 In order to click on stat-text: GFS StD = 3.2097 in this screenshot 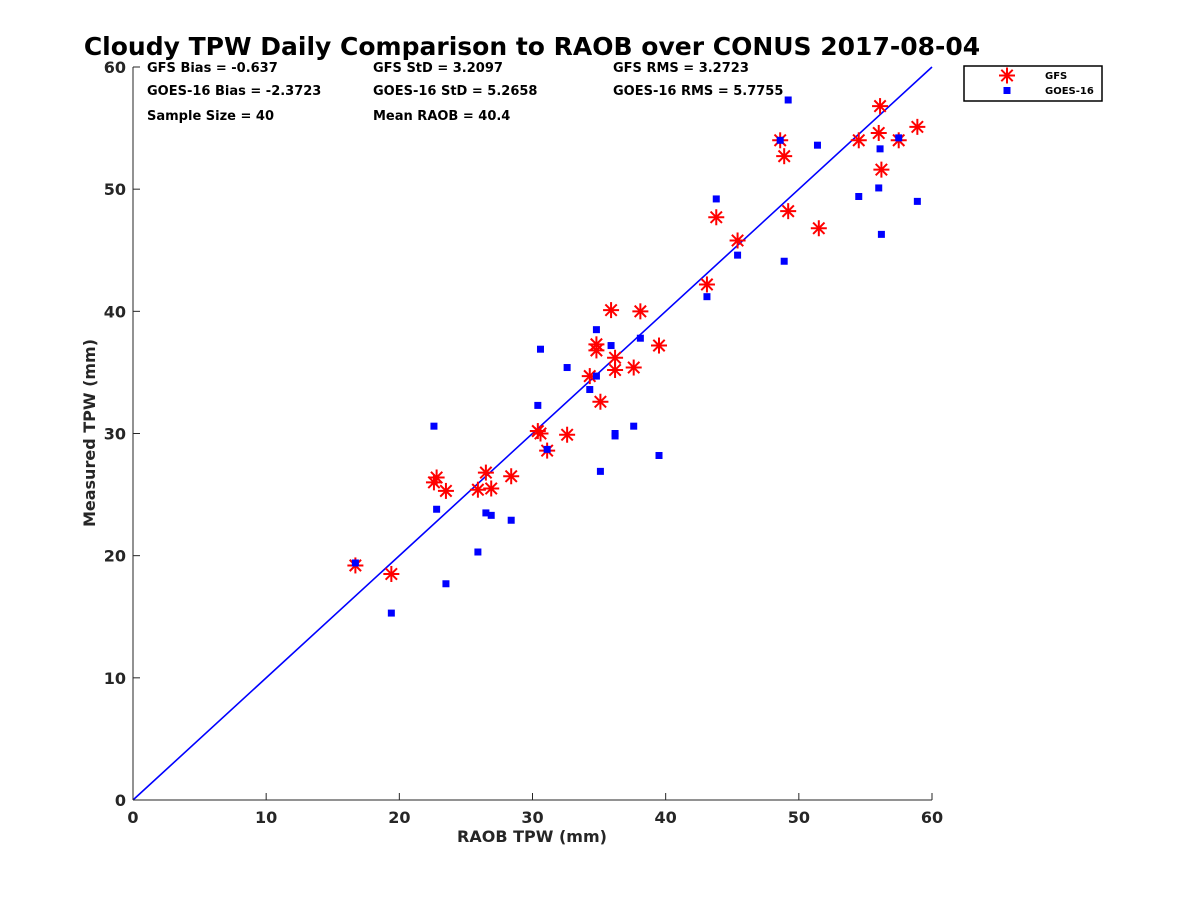, I will do `click(438, 68)`.